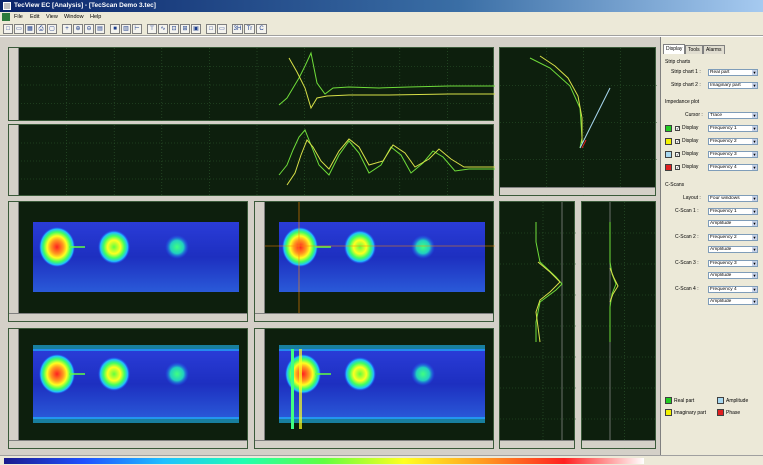 The height and width of the screenshot is (465, 763). I want to click on cursor-icon: +, so click(67, 29).